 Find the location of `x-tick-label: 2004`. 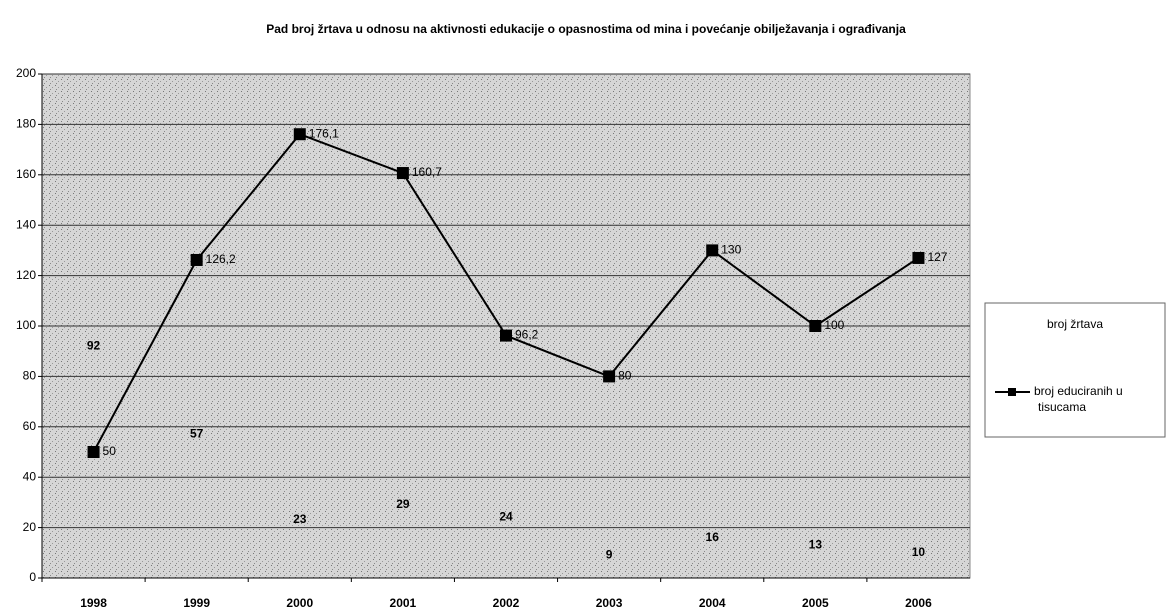

x-tick-label: 2004 is located at coordinates (712, 603).